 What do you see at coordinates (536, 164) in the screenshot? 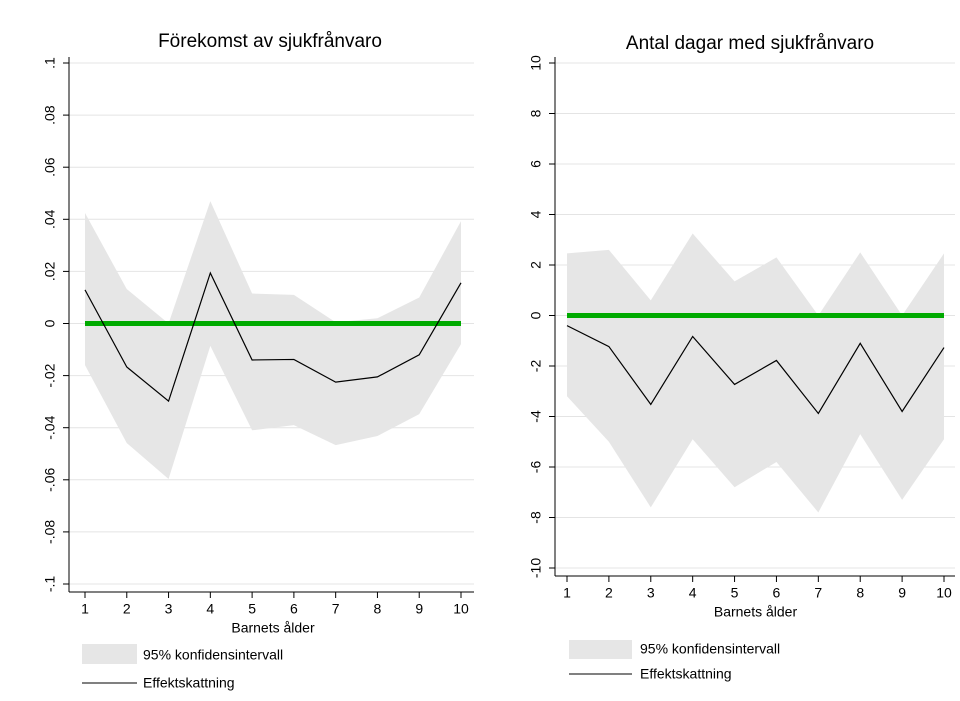
I see `y-tick-label: 6` at bounding box center [536, 164].